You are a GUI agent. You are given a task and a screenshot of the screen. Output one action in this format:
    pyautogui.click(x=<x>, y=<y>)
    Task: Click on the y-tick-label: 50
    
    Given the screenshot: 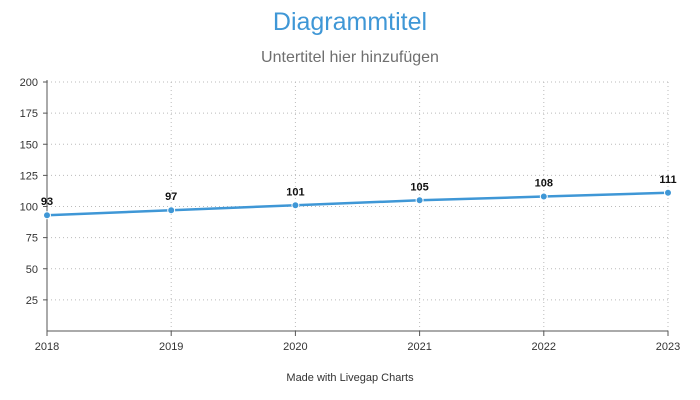 What is the action you would take?
    pyautogui.click(x=32, y=270)
    